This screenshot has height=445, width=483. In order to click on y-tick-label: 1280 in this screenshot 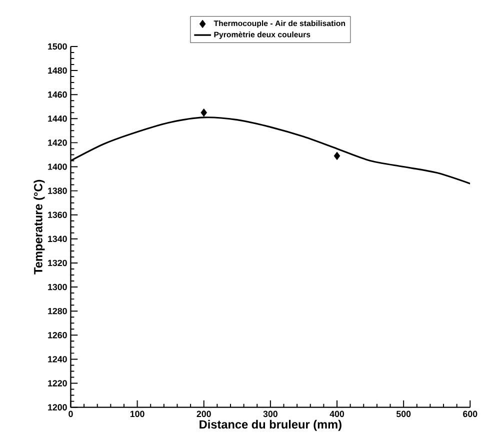, I will do `click(57, 311)`.